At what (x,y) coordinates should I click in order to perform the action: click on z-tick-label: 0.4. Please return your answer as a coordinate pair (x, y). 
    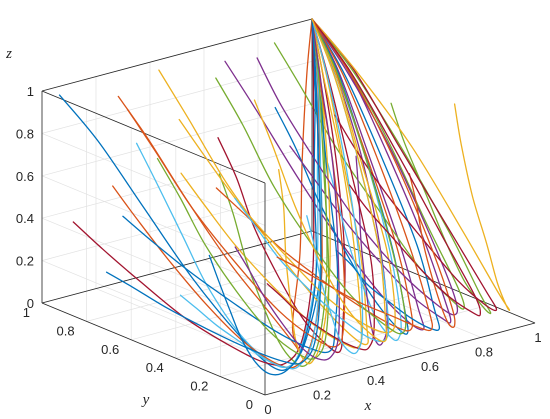
    Looking at the image, I should click on (25, 218).